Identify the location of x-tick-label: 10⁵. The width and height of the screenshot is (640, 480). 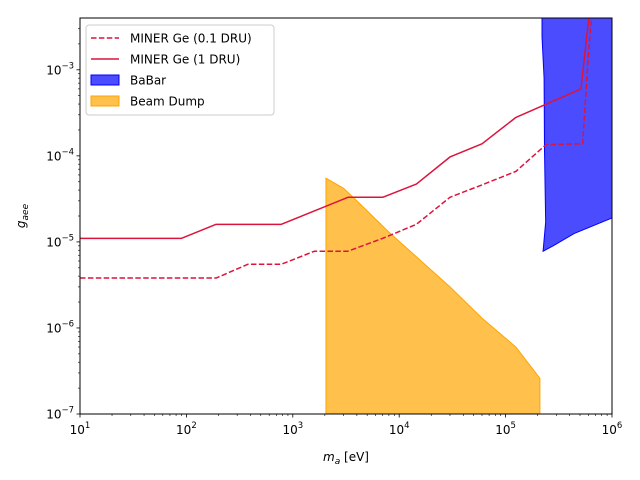
(505, 429).